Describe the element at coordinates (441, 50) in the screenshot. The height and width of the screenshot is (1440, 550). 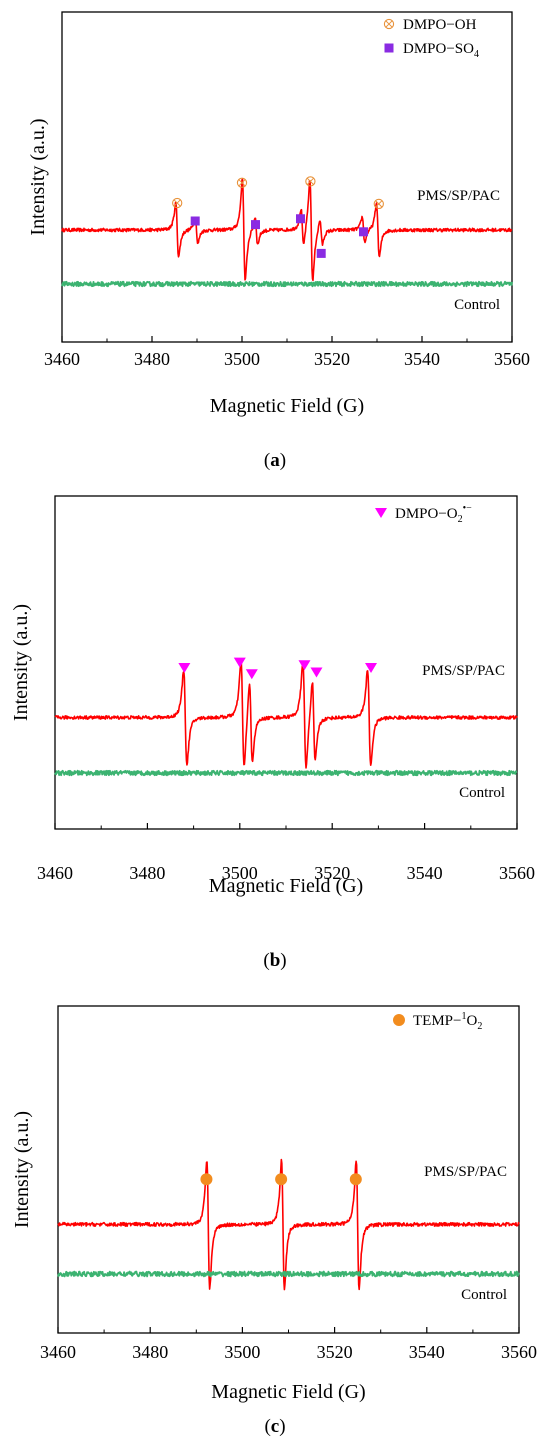
I see `legend-label: DMPO−SO4` at that location.